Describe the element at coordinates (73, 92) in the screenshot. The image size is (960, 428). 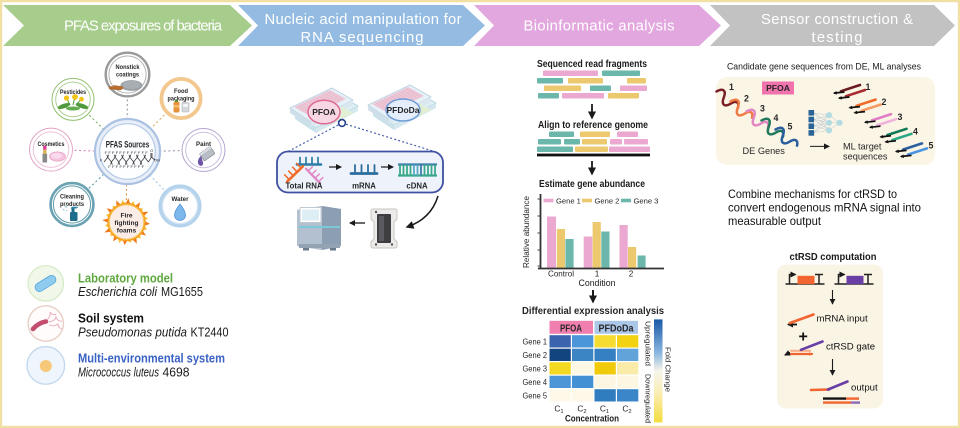
I see `svg-text: Pesticides` at that location.